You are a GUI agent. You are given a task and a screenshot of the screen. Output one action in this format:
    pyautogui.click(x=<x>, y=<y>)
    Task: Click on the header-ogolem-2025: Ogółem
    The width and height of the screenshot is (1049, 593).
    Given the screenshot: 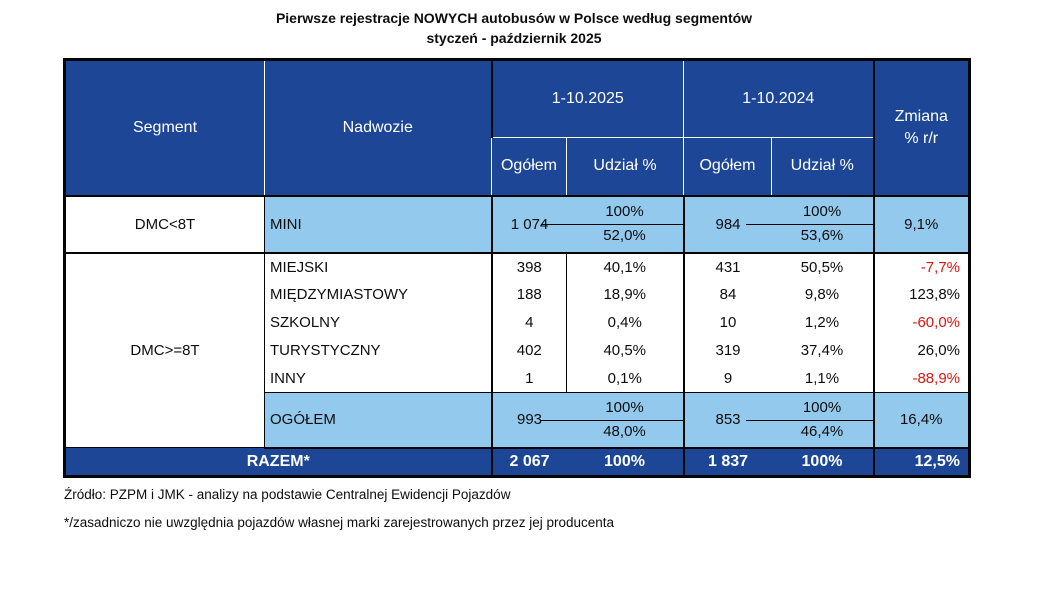 What is the action you would take?
    pyautogui.click(x=529, y=166)
    